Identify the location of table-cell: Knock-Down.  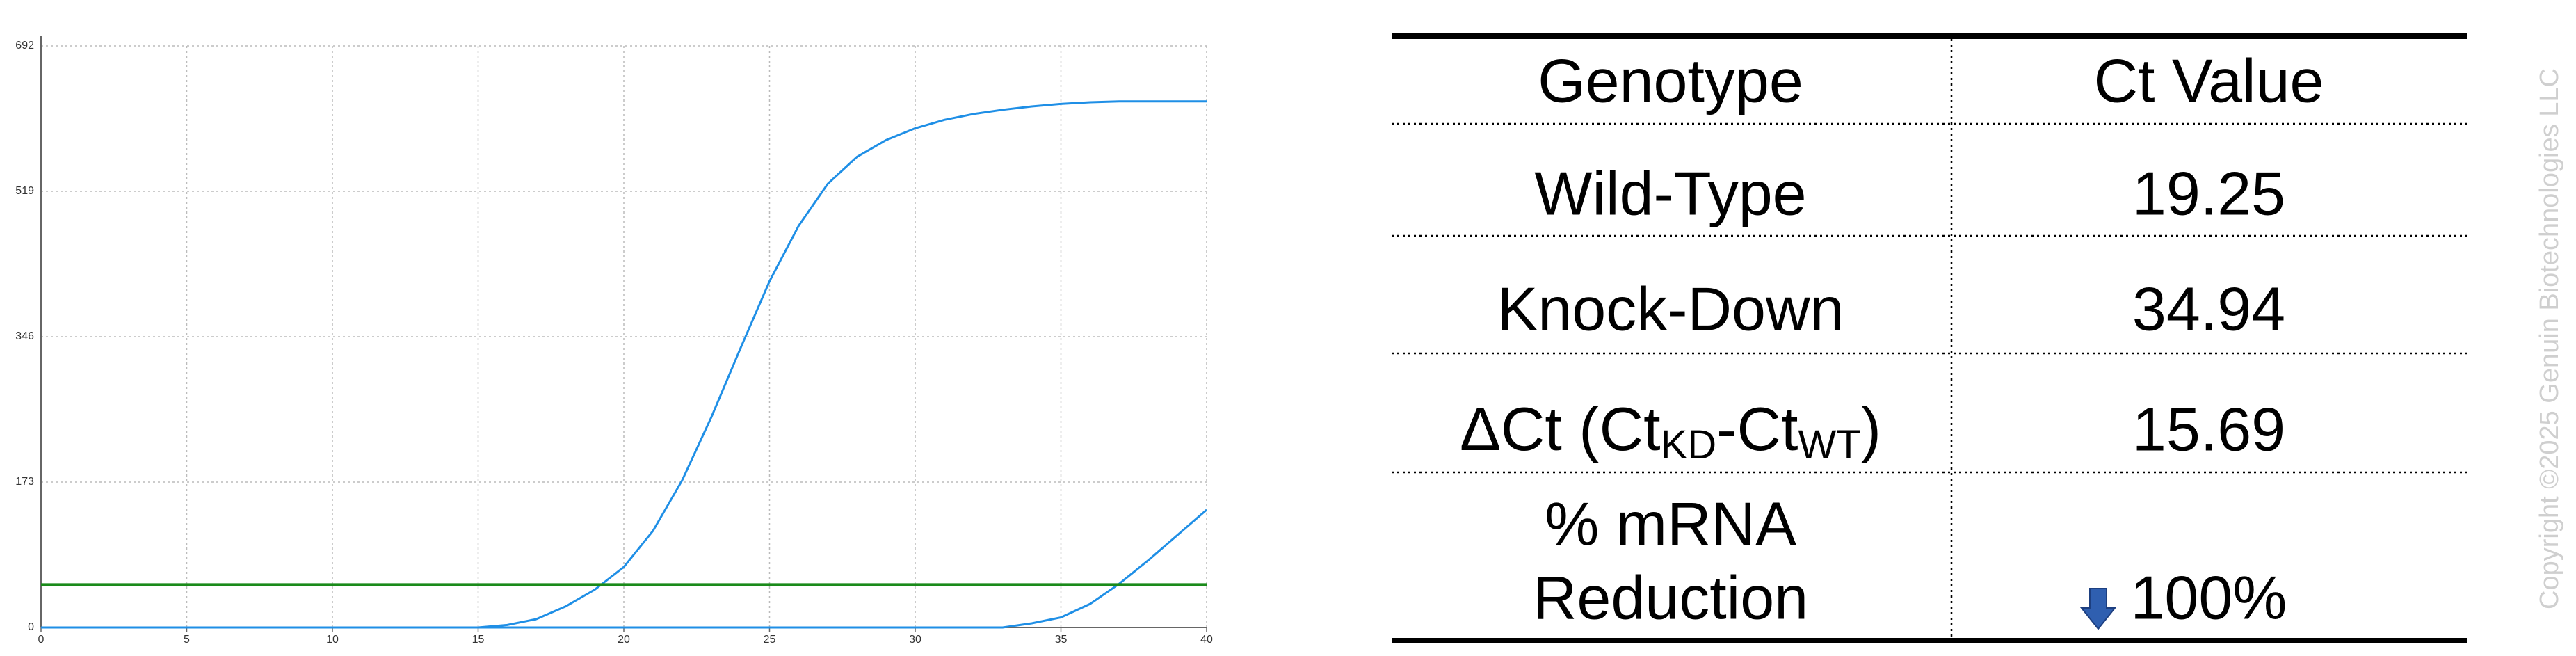
(1670, 308).